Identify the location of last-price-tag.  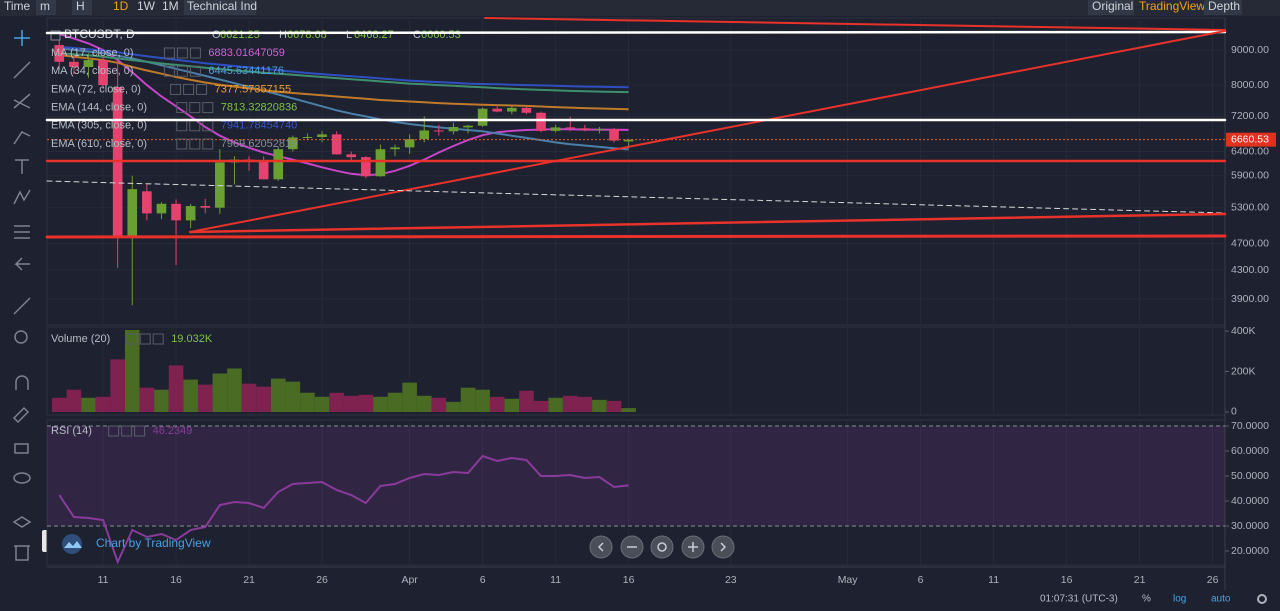
(1251, 139).